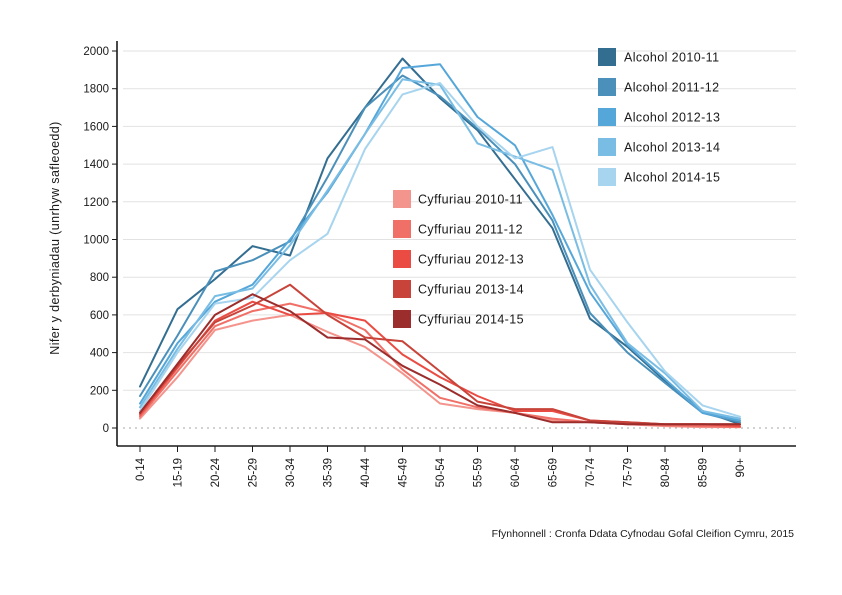 The image size is (842, 595). What do you see at coordinates (55, 237) in the screenshot?
I see `y-axis-title: Nifer y derbyniadau (unrhyw safleoedd)` at bounding box center [55, 237].